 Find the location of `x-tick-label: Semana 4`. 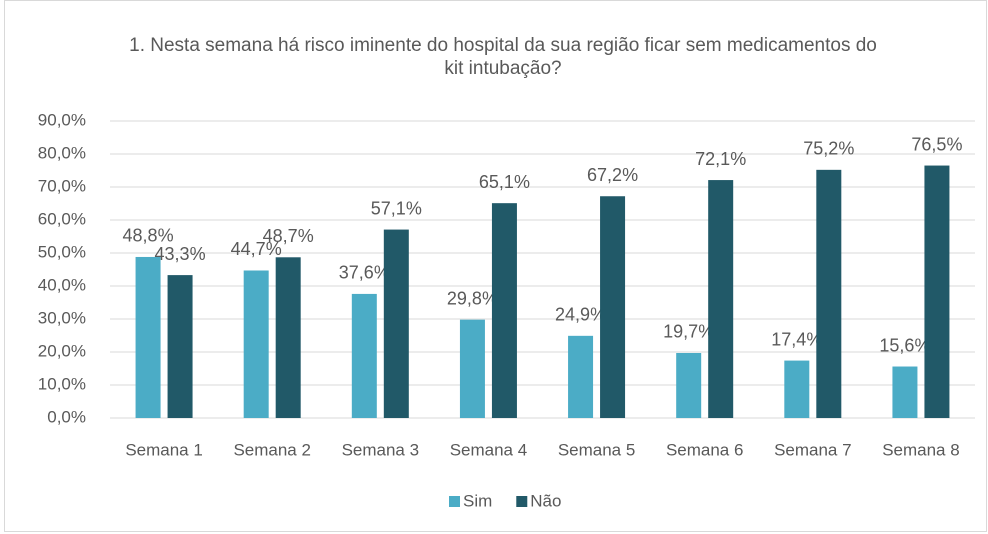

x-tick-label: Semana 4 is located at coordinates (489, 449).